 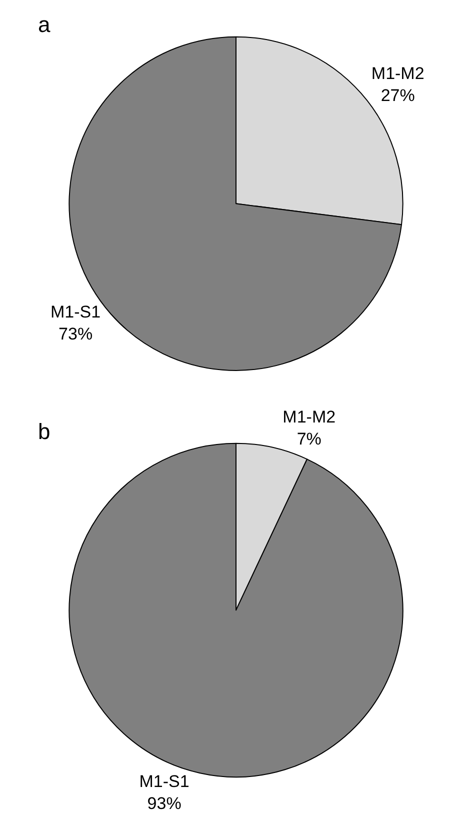 I want to click on chart-title: b, so click(x=44, y=431).